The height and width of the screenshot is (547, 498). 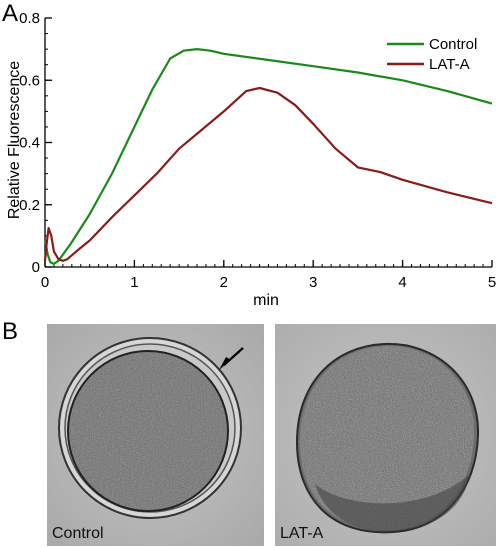 What do you see at coordinates (36, 267) in the screenshot?
I see `y-tick-label: 0` at bounding box center [36, 267].